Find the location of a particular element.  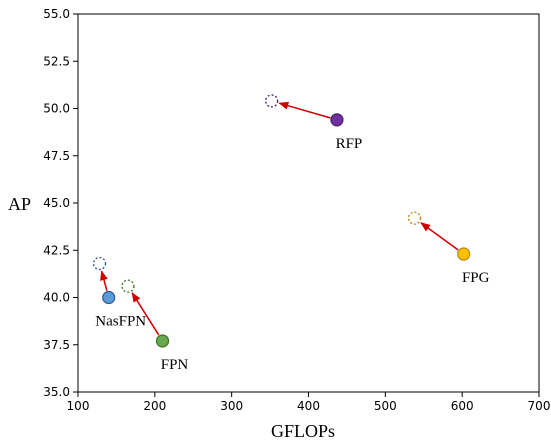

nasfpn-label: NasFPN is located at coordinates (120, 322).